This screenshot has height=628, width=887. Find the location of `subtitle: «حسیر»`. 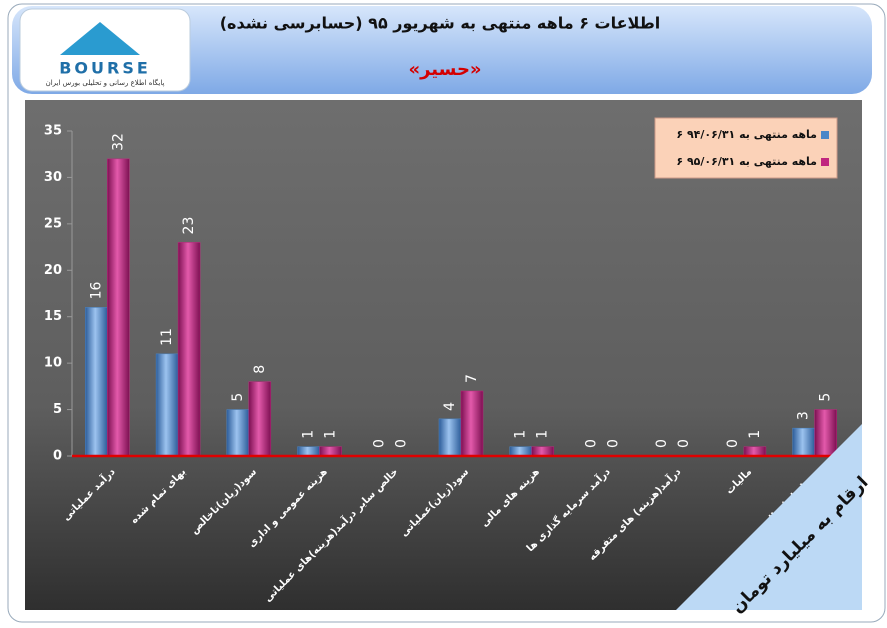

subtitle: «حسیر» is located at coordinates (444, 69).